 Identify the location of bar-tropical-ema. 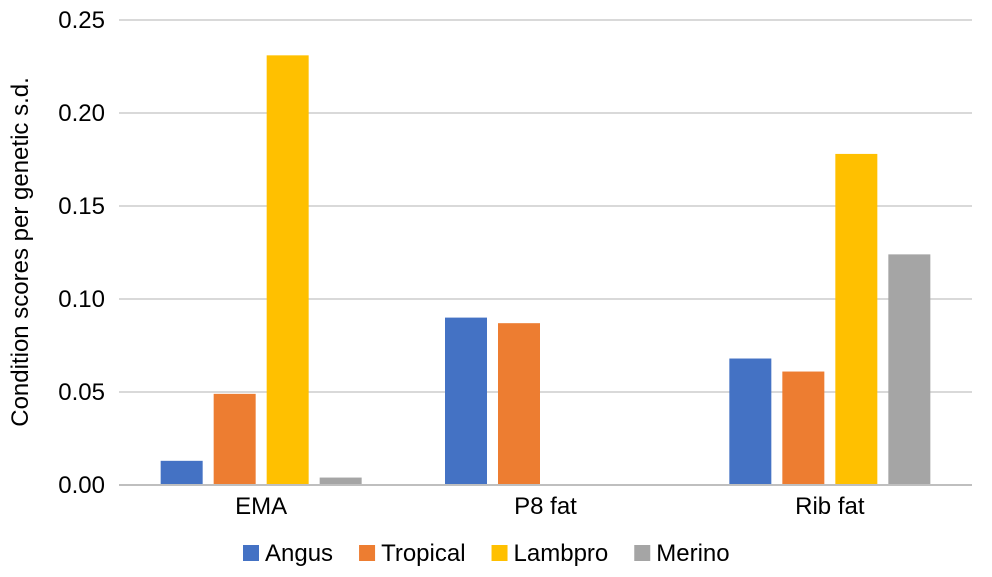
(234, 439).